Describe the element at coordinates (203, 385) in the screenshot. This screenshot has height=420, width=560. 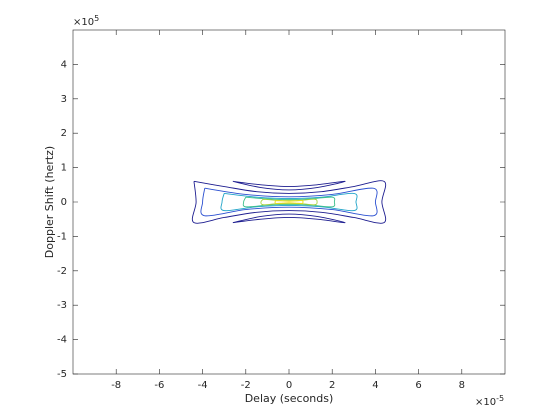
I see `x-tick-label: -4` at that location.